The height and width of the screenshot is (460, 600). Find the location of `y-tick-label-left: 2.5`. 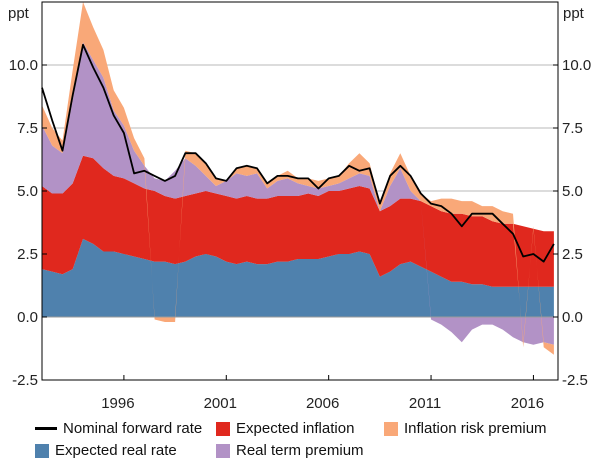

y-tick-label-left: 2.5 is located at coordinates (27, 254).